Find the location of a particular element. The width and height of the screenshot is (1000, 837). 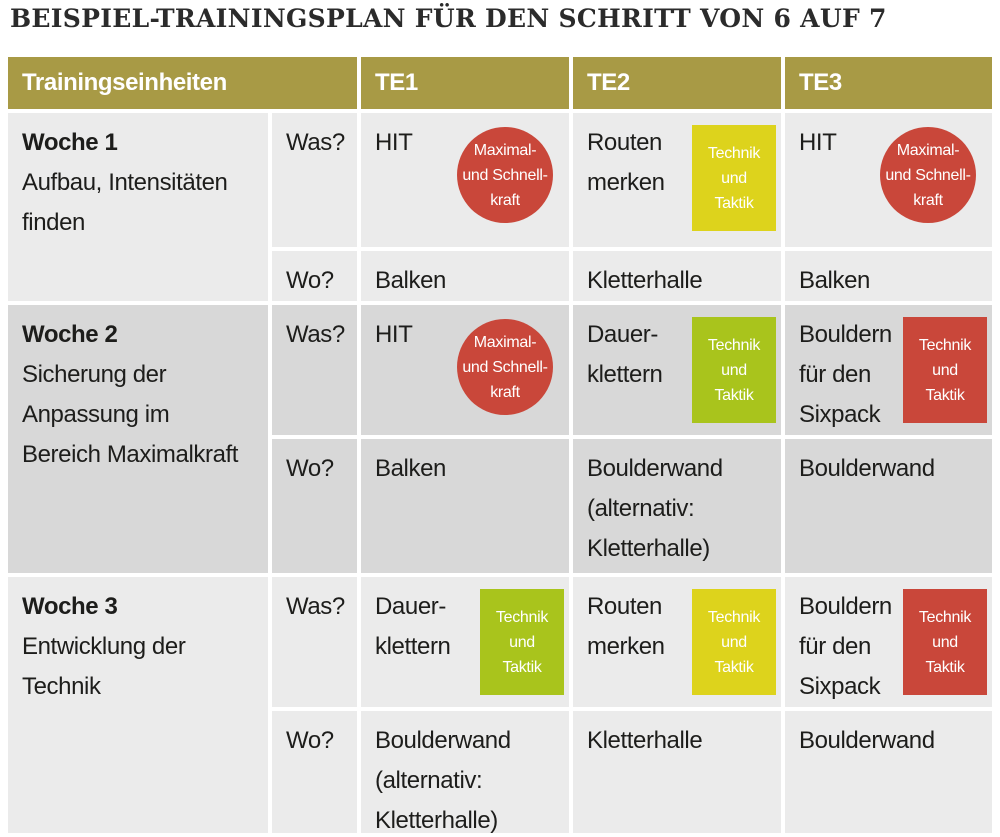

cell-text: für den is located at coordinates (835, 646).